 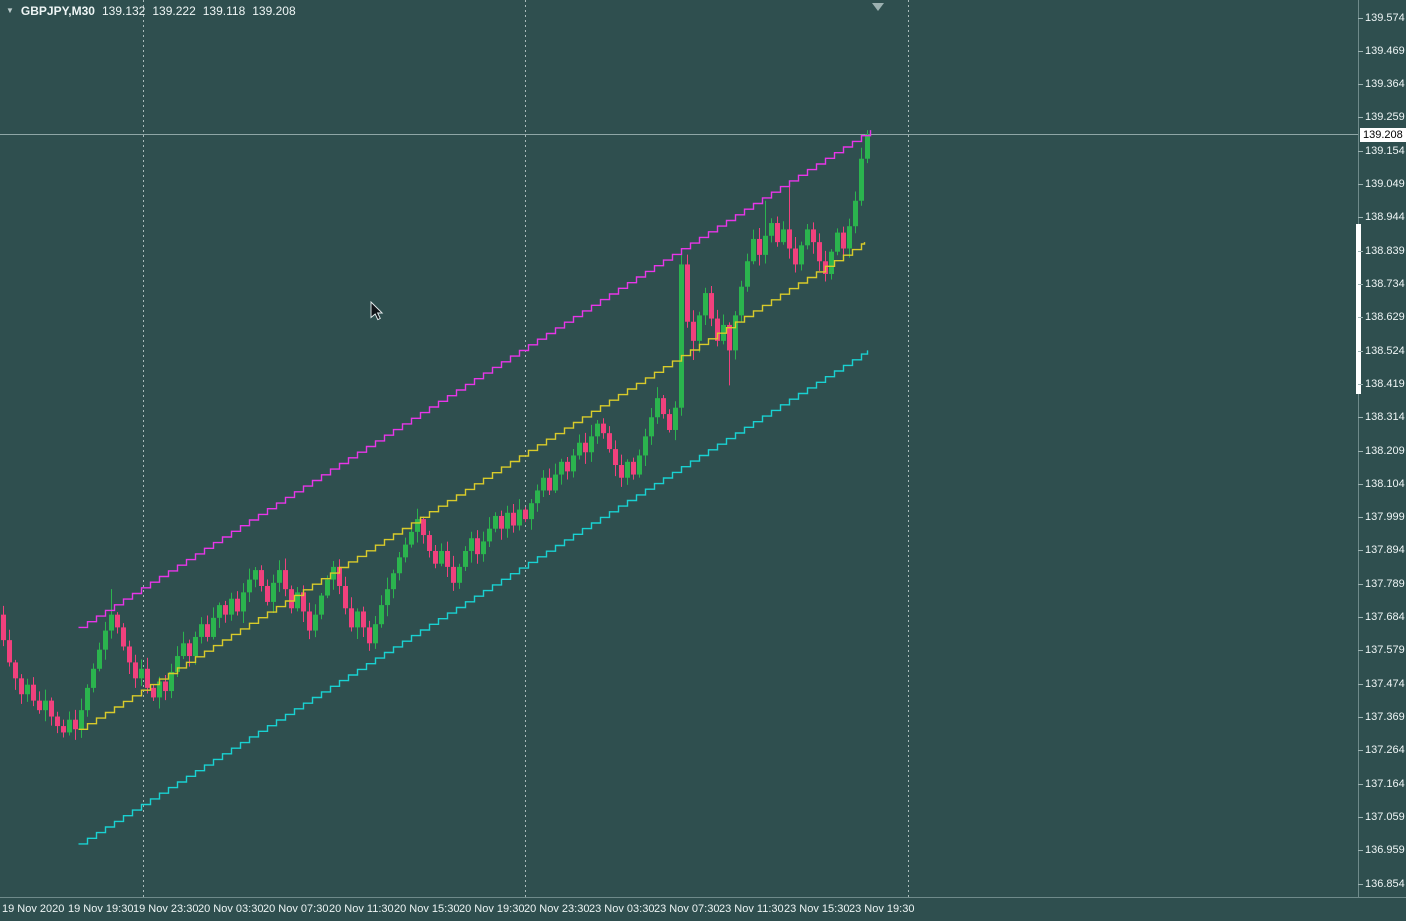 What do you see at coordinates (1385, 317) in the screenshot?
I see `price-axis-label: 138.629` at bounding box center [1385, 317].